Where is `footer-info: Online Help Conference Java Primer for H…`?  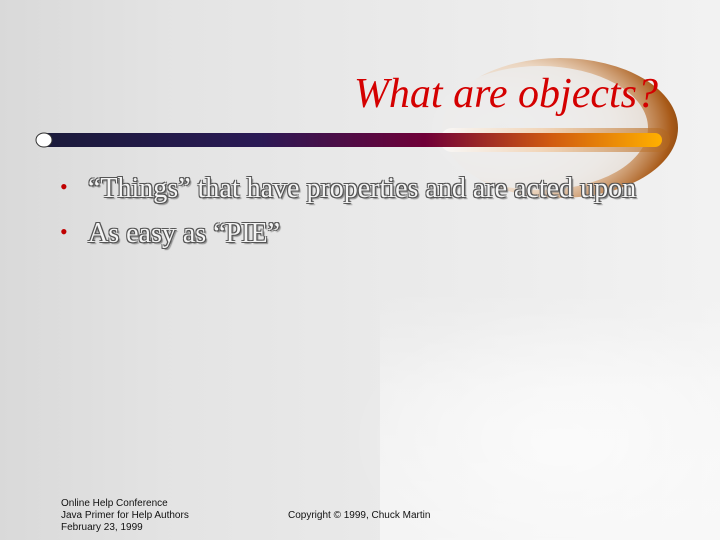 footer-info: Online Help Conference Java Primer for H… is located at coordinates (125, 516).